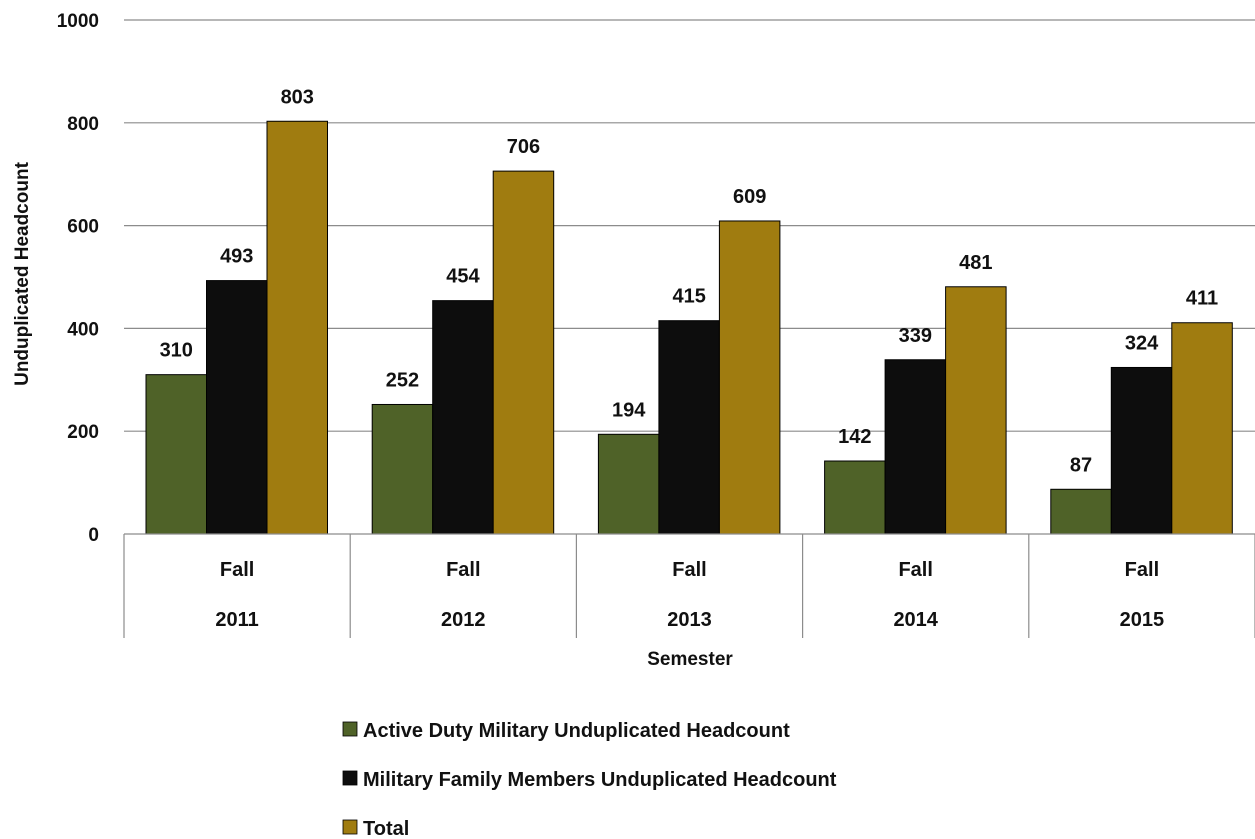 The width and height of the screenshot is (1255, 839). I want to click on y-tick-label: 600, so click(83, 227).